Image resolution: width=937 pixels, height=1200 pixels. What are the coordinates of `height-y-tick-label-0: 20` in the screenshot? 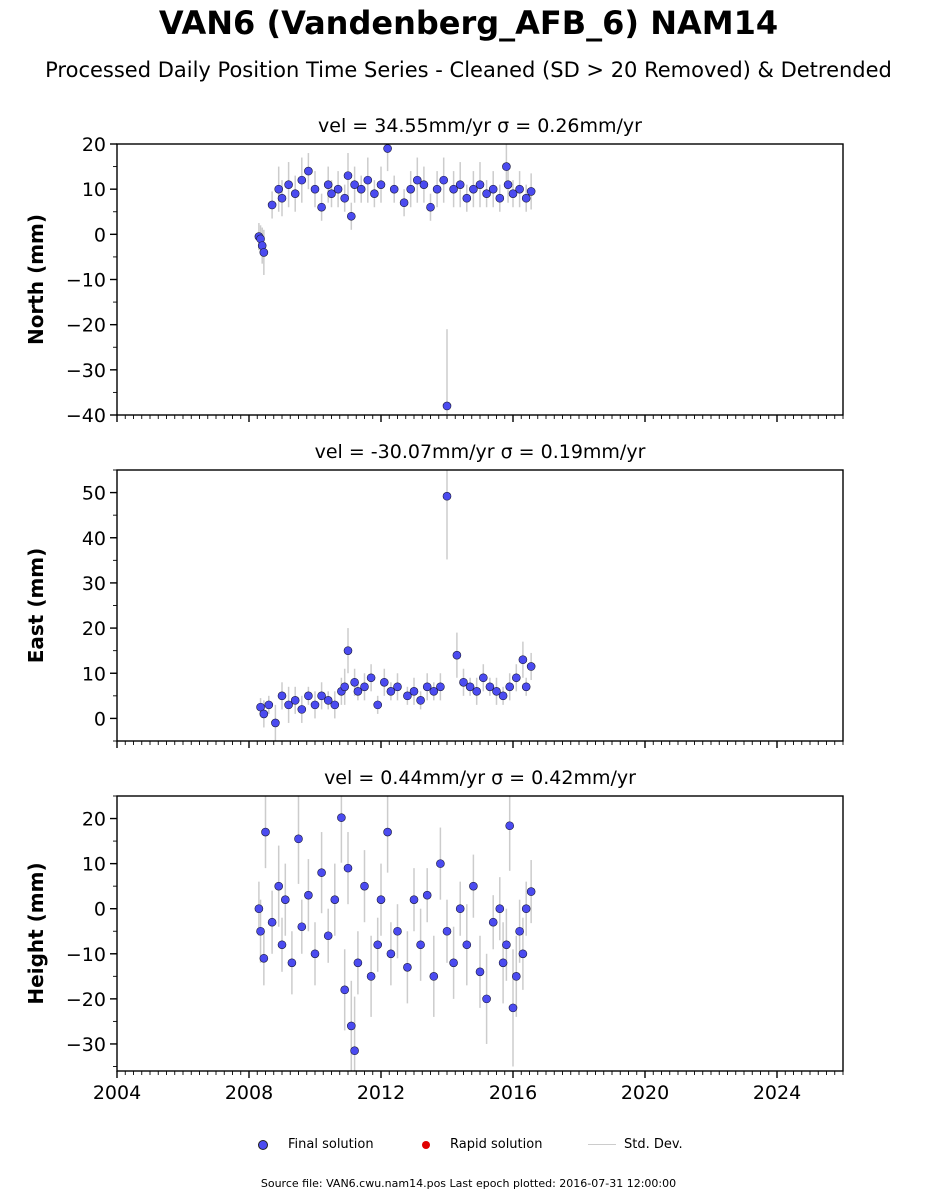 It's located at (94, 820).